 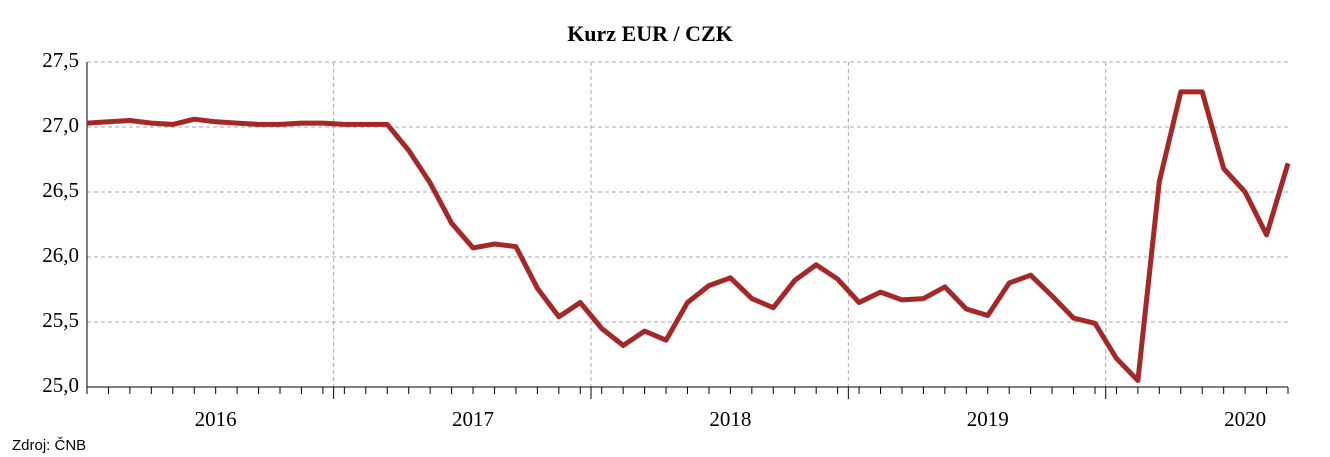 I want to click on chart-title: Kurz EUR / CZK, so click(x=650, y=33).